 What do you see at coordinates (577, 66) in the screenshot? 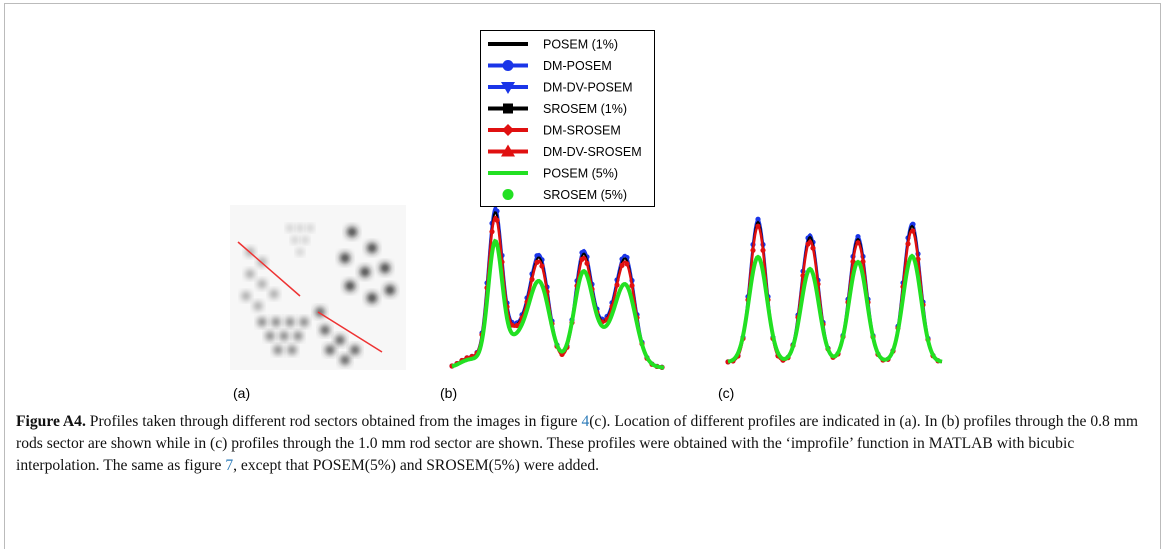
I see `legend-label: DM-POSEM` at bounding box center [577, 66].